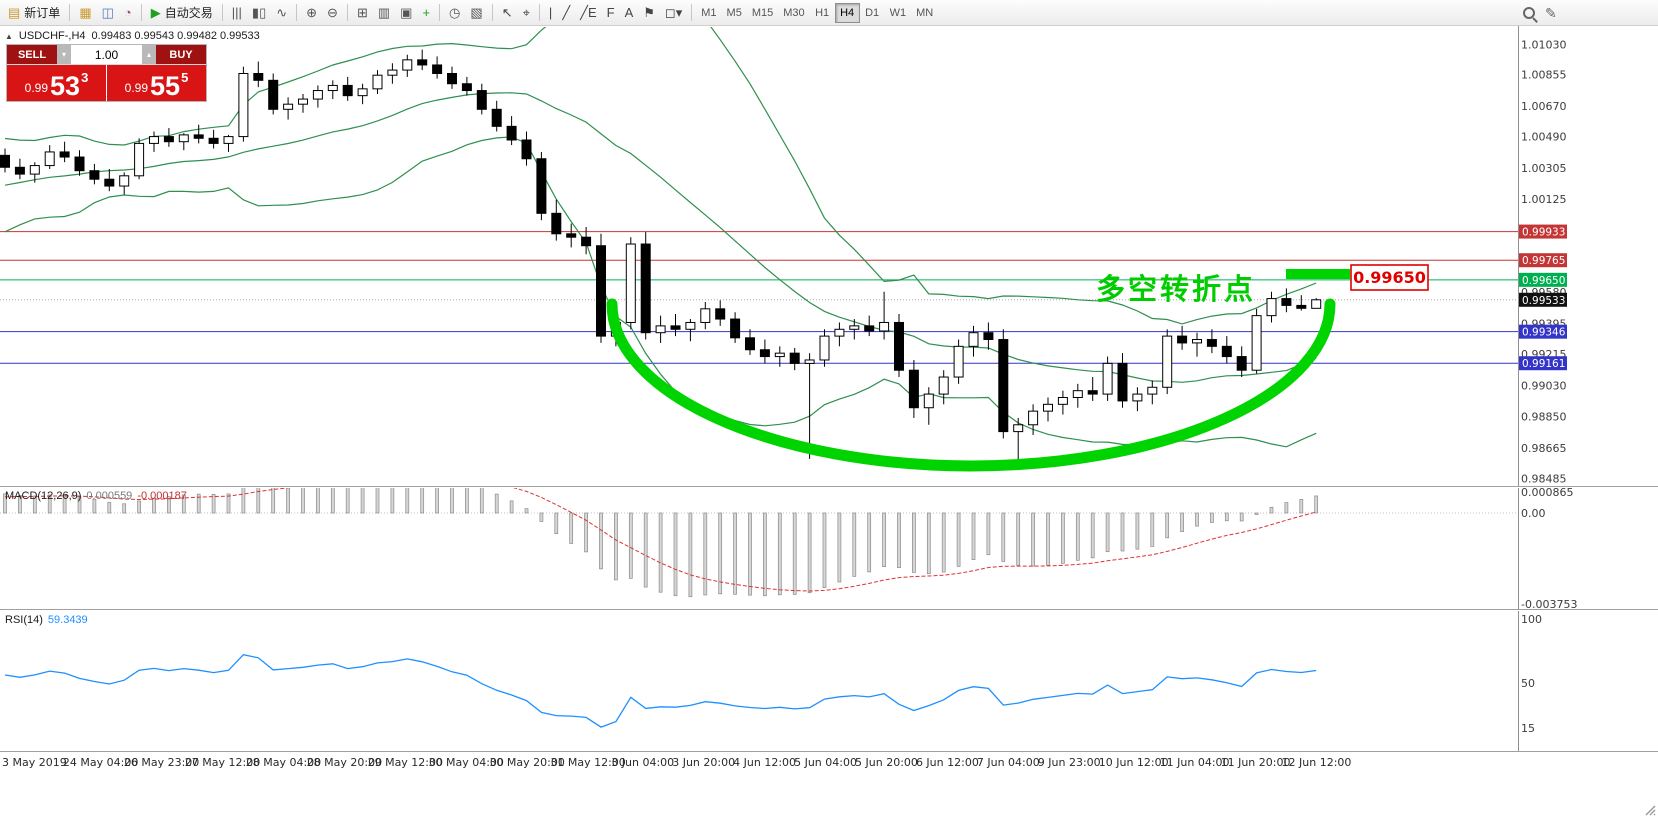 This screenshot has width=1658, height=817. What do you see at coordinates (673, 13) in the screenshot?
I see `shapes-button: ◻▾` at bounding box center [673, 13].